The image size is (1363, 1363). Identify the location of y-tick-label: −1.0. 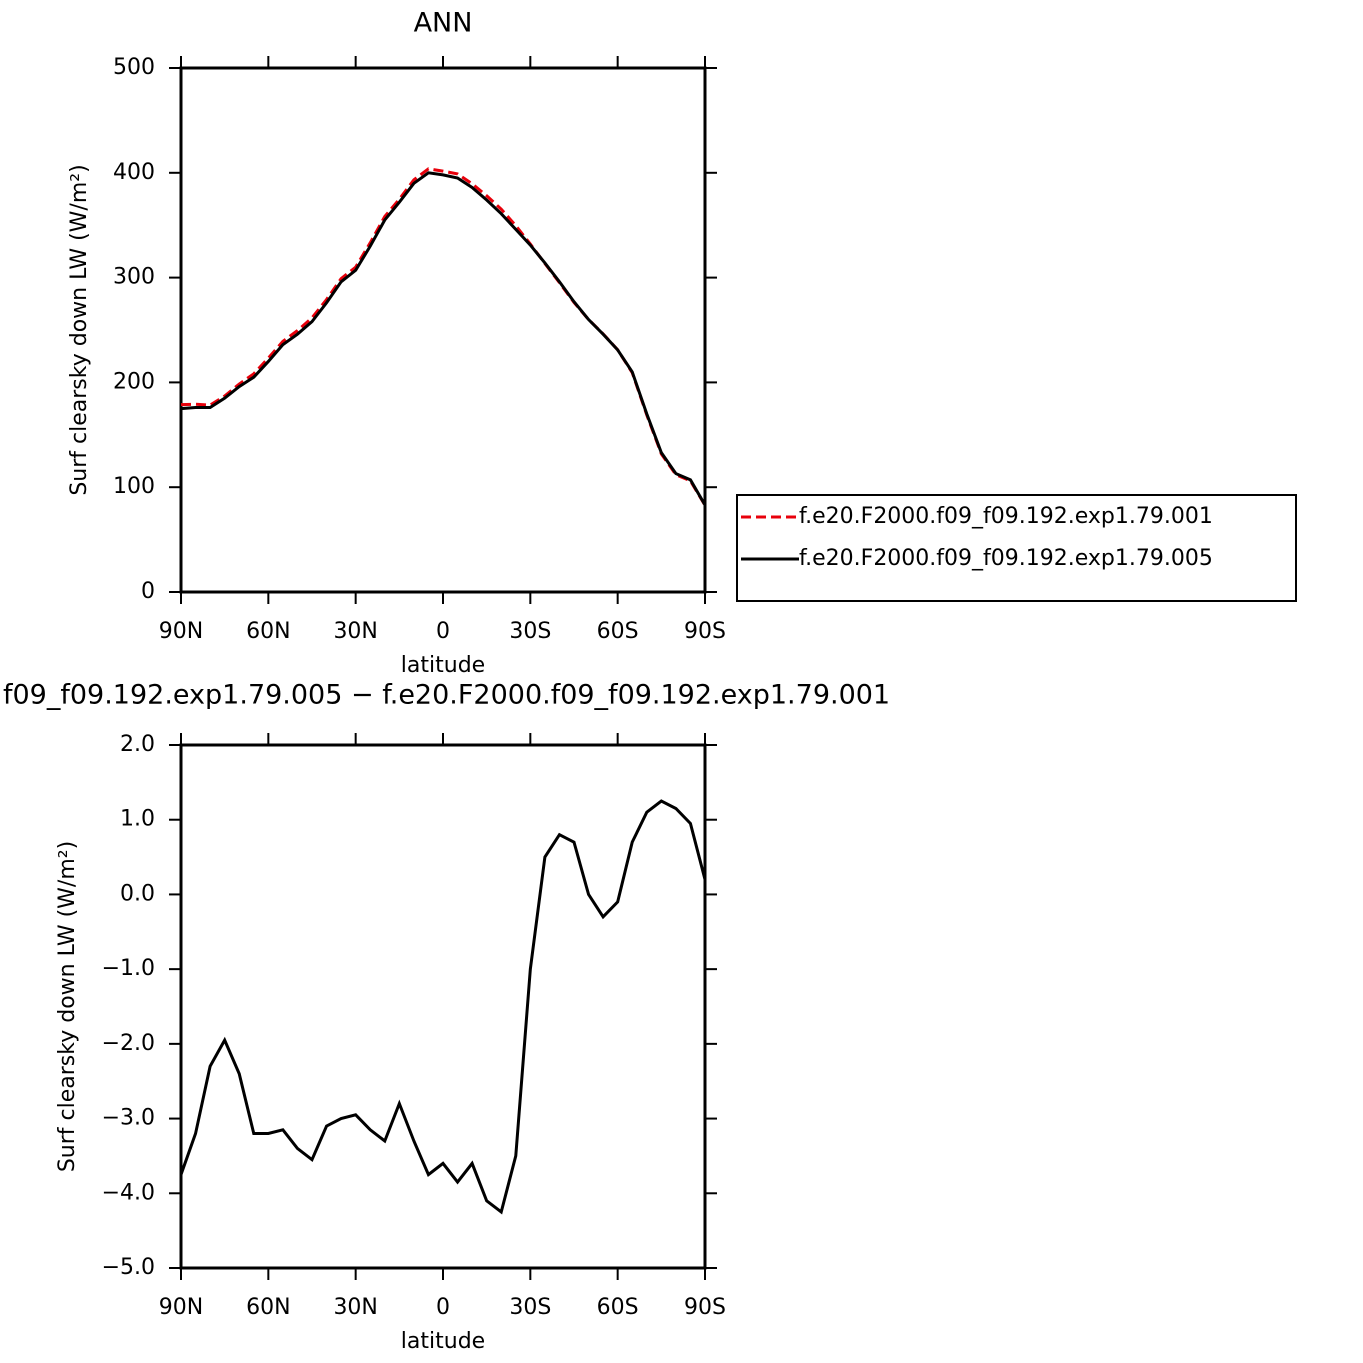
(128, 968).